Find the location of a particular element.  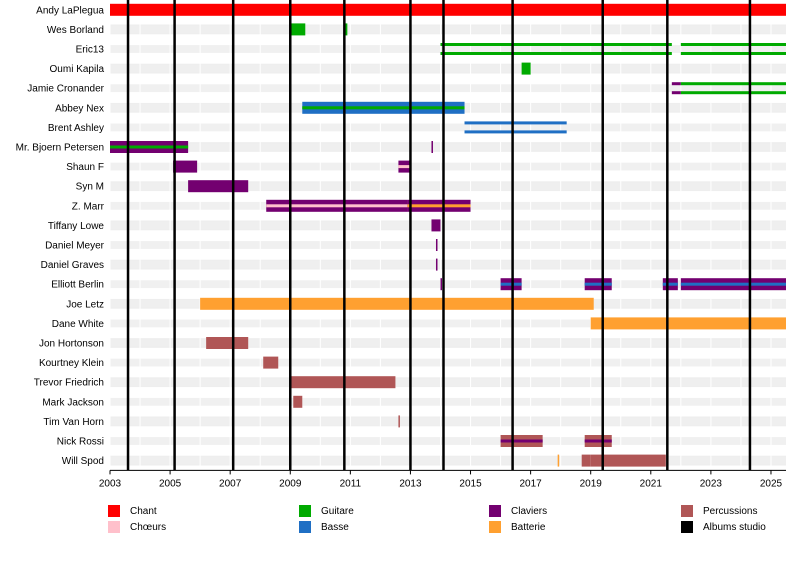

legend-item-albums: Albums studio is located at coordinates (723, 527).